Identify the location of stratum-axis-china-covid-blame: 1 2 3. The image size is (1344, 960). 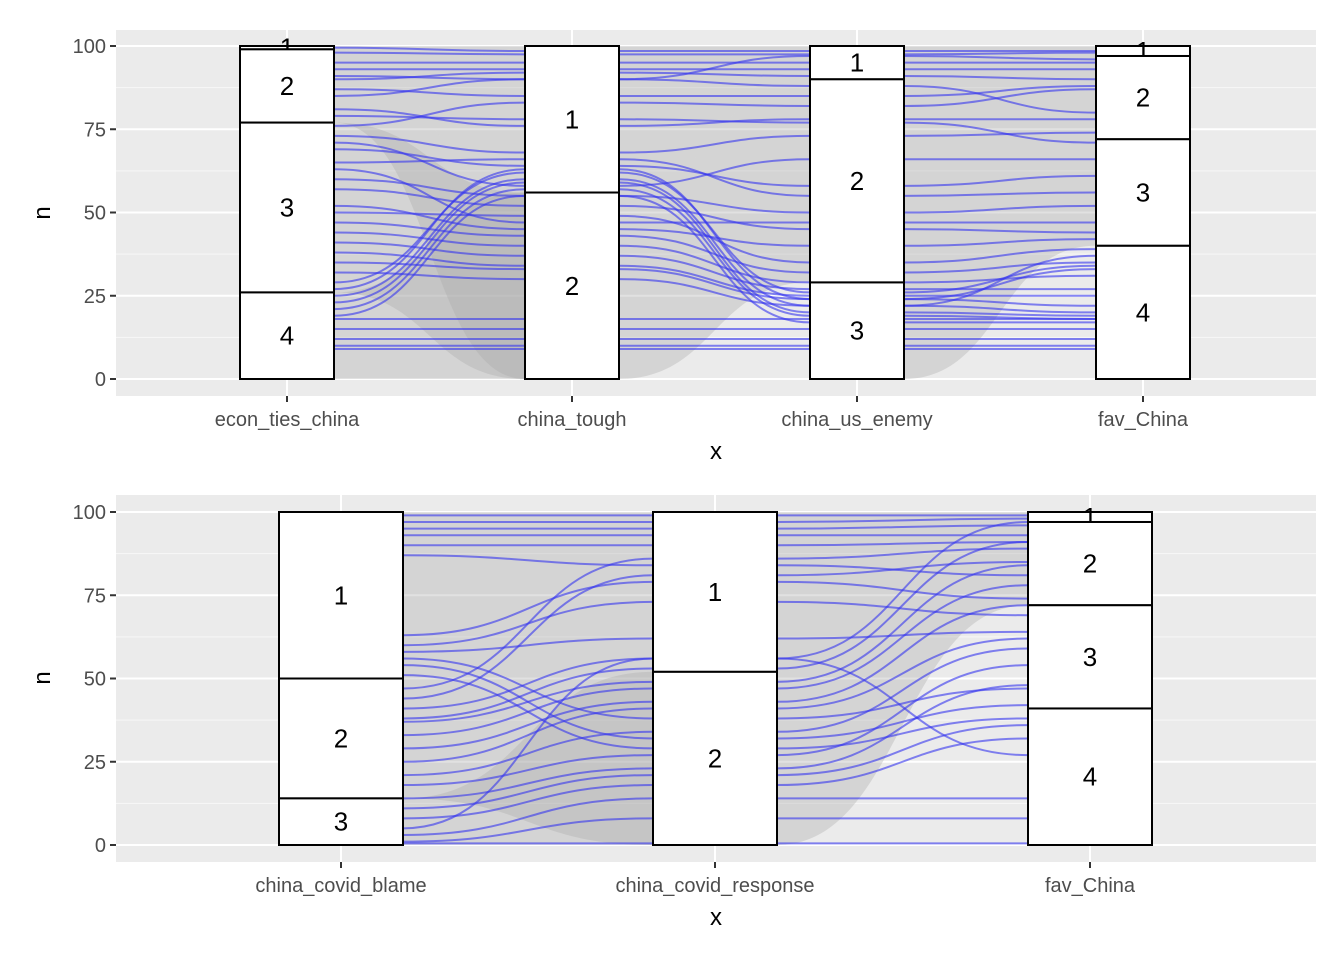
(341, 679).